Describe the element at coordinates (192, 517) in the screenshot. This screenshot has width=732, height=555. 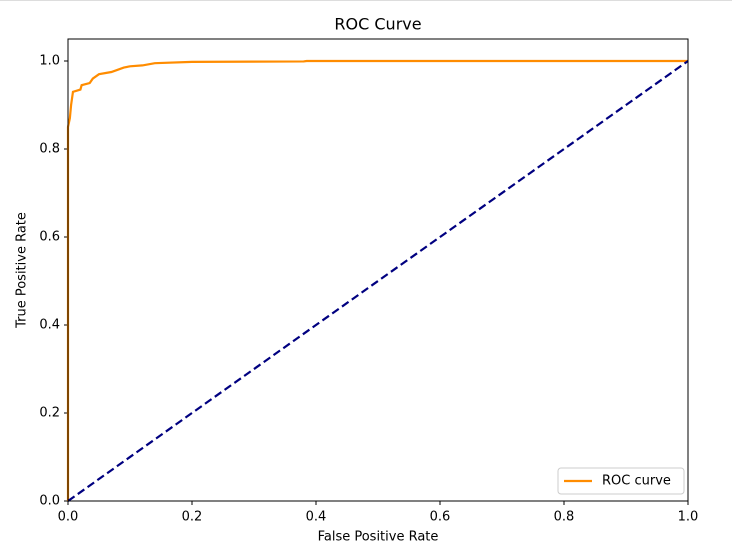
I see `x-tick-label: 0.2` at that location.